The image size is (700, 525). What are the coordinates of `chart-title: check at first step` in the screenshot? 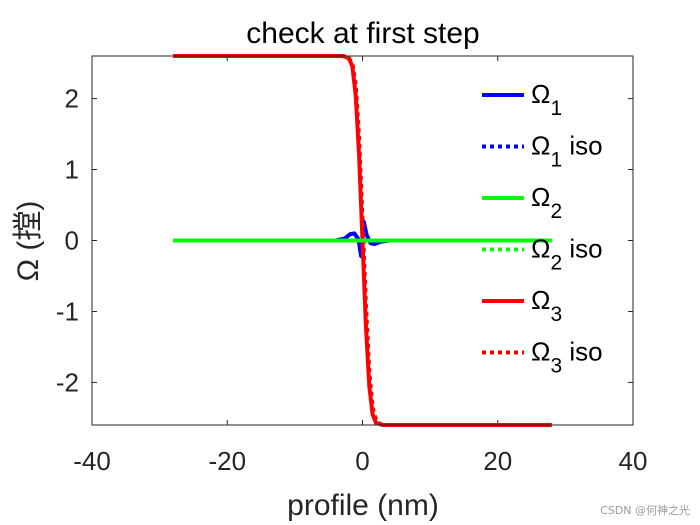 It's located at (362, 33).